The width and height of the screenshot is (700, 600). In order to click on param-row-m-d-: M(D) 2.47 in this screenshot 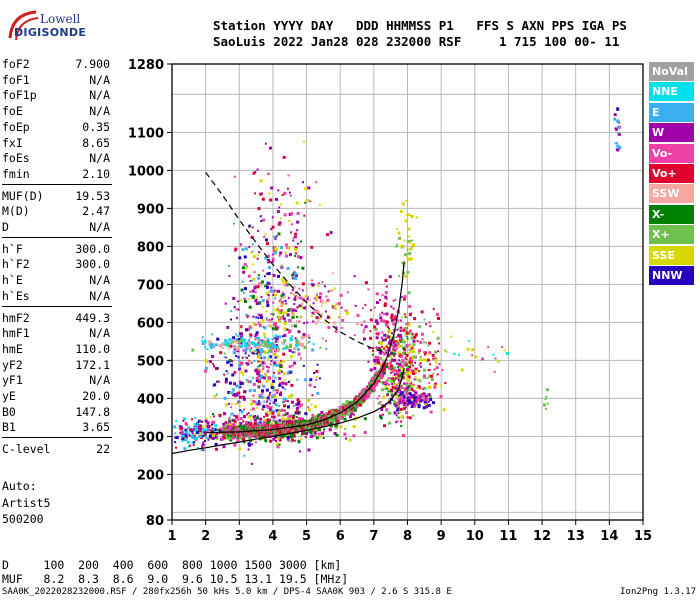, I will do `click(56, 211)`.